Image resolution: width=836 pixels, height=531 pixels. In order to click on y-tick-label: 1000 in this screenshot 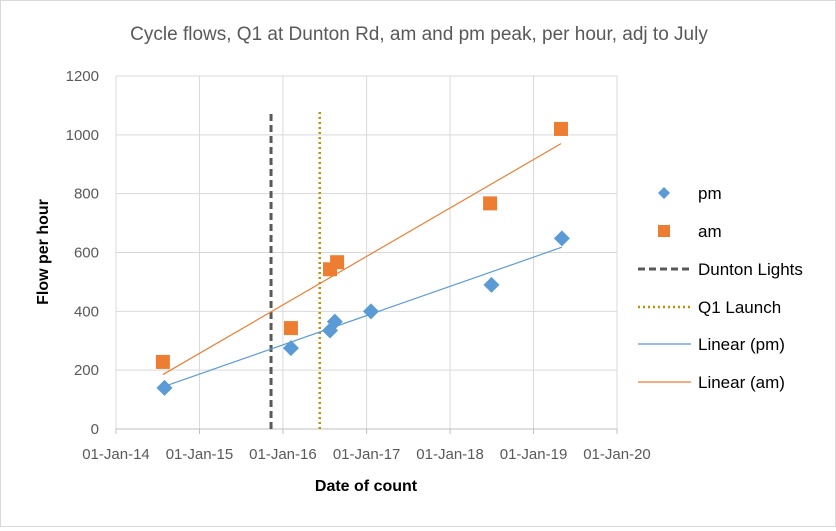, I will do `click(82, 135)`.